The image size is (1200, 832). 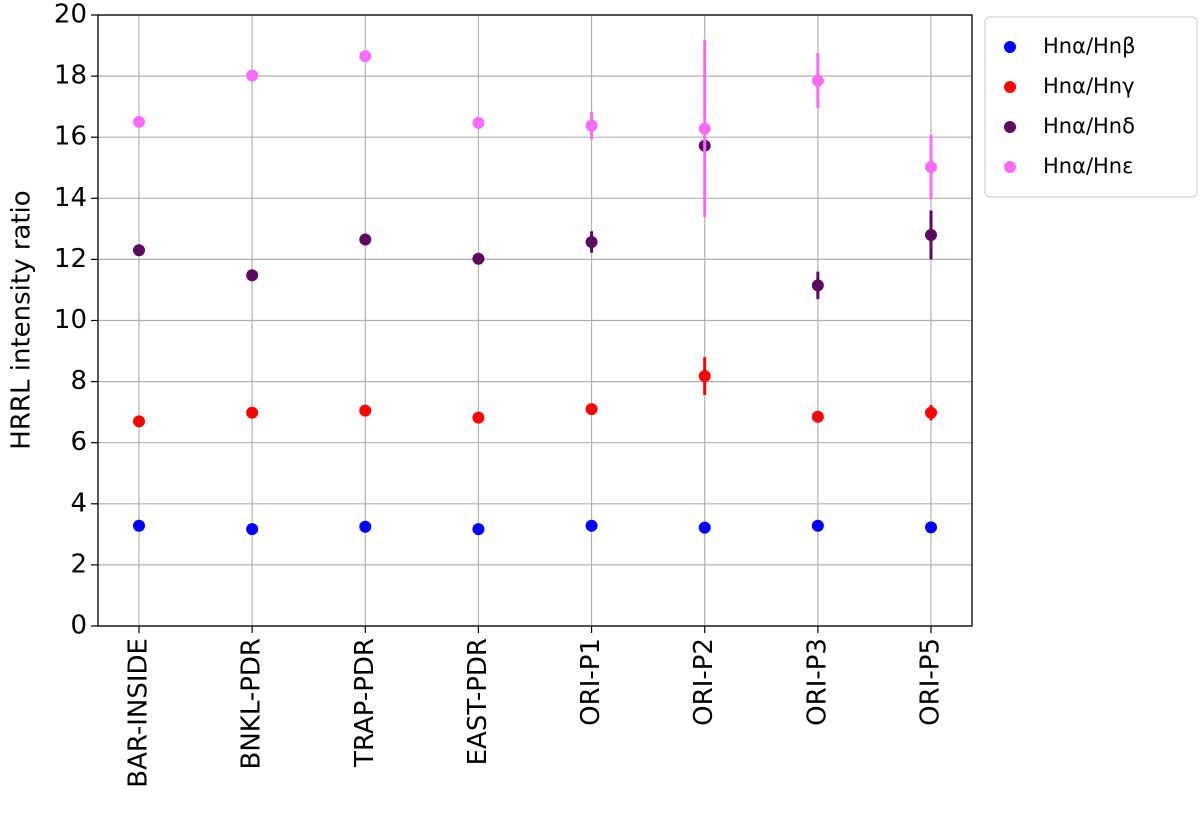 I want to click on y-tick-label: 10, so click(x=70, y=320).